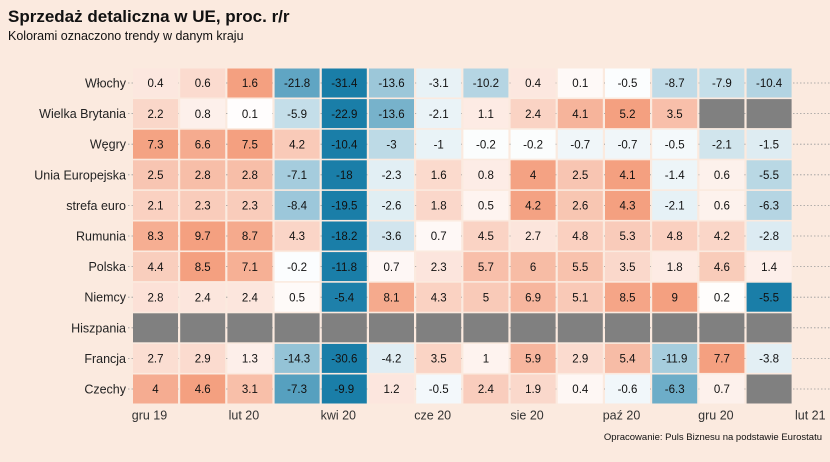 The image size is (830, 462). What do you see at coordinates (297, 145) in the screenshot?
I see `cell-value-label: 4.2` at bounding box center [297, 145].